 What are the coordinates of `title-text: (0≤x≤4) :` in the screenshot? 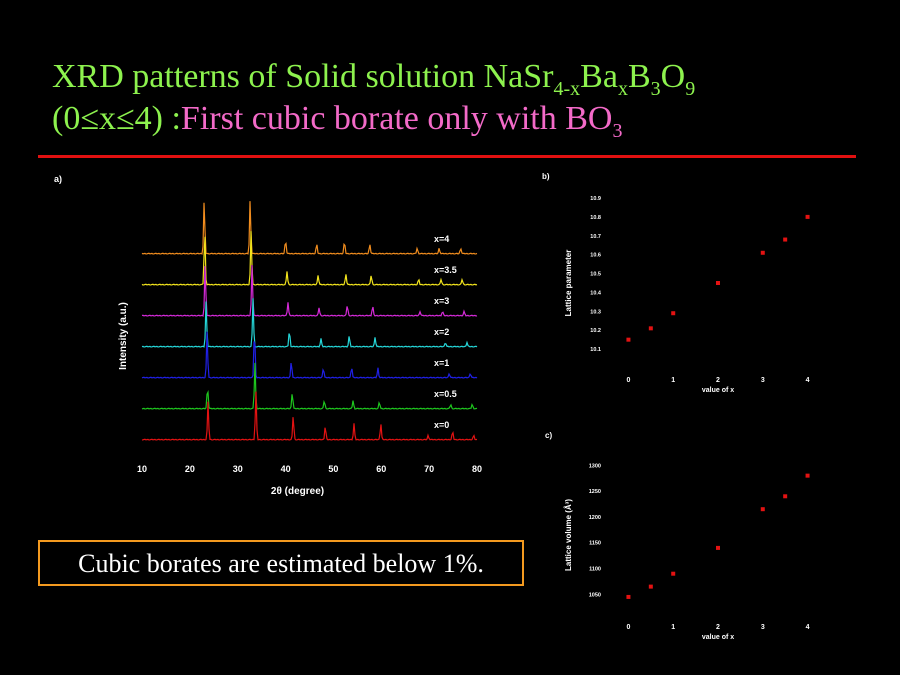 It's located at (116, 118).